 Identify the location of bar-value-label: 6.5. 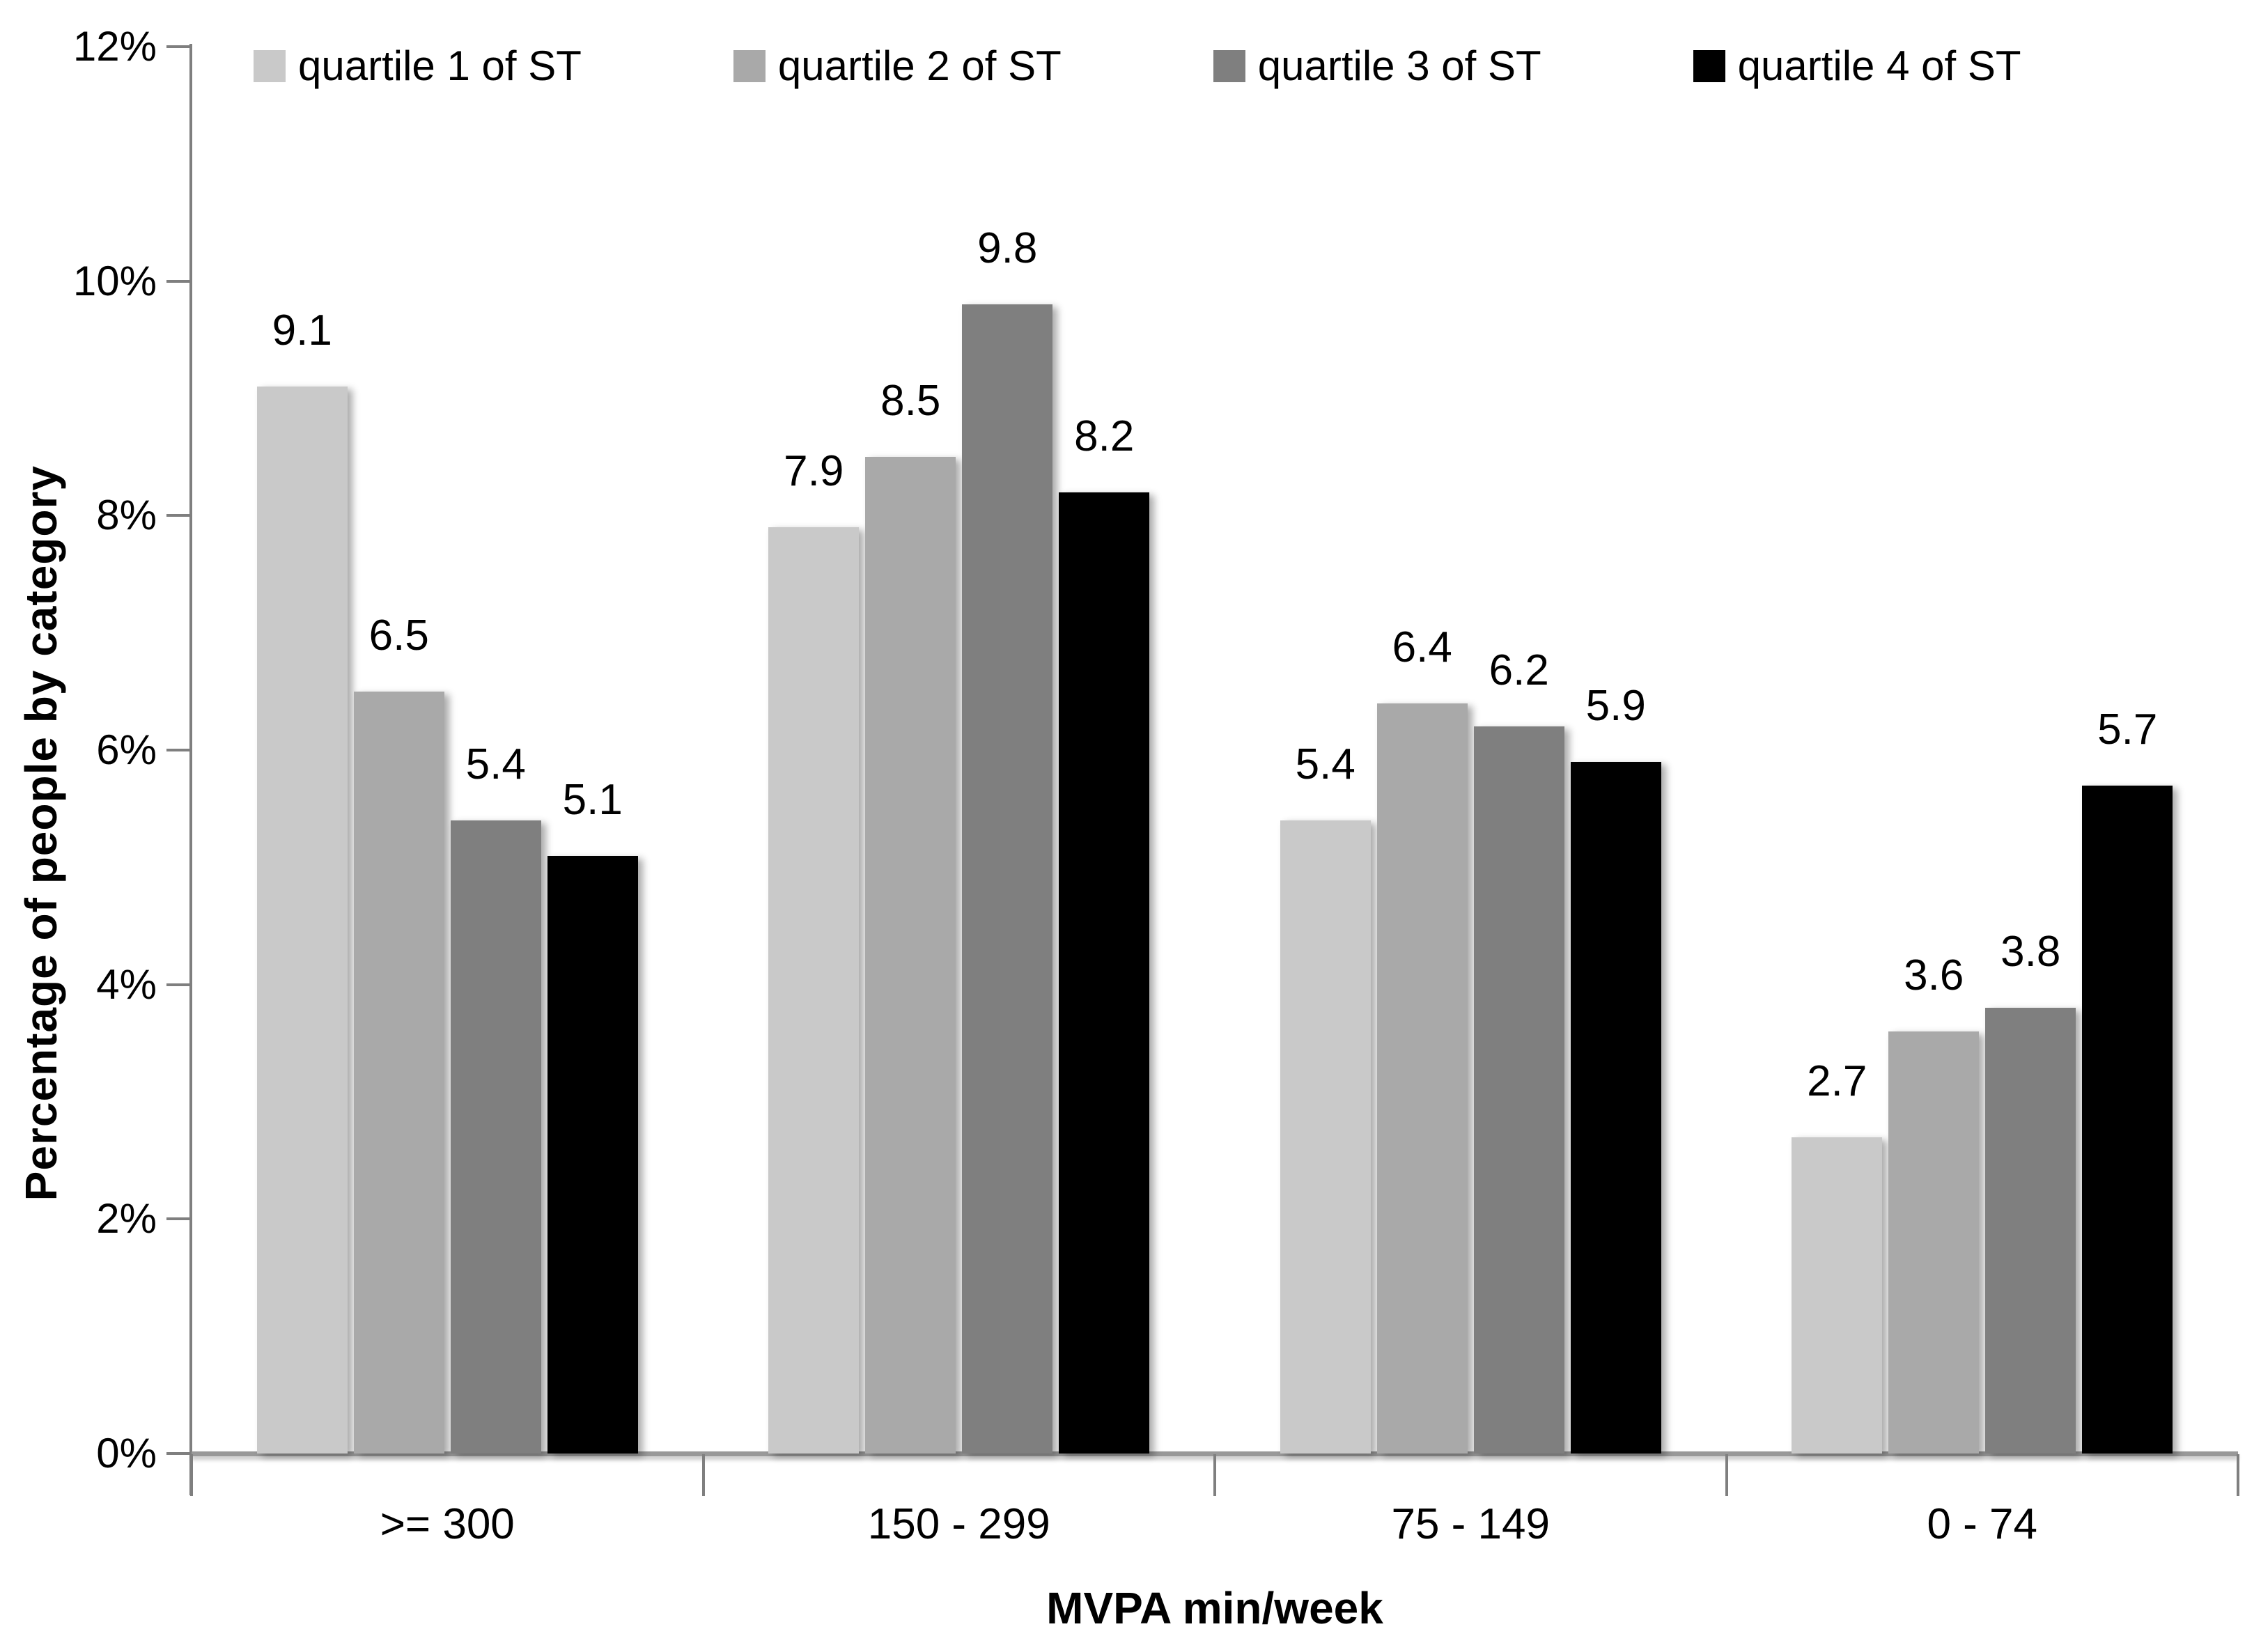
(398, 635).